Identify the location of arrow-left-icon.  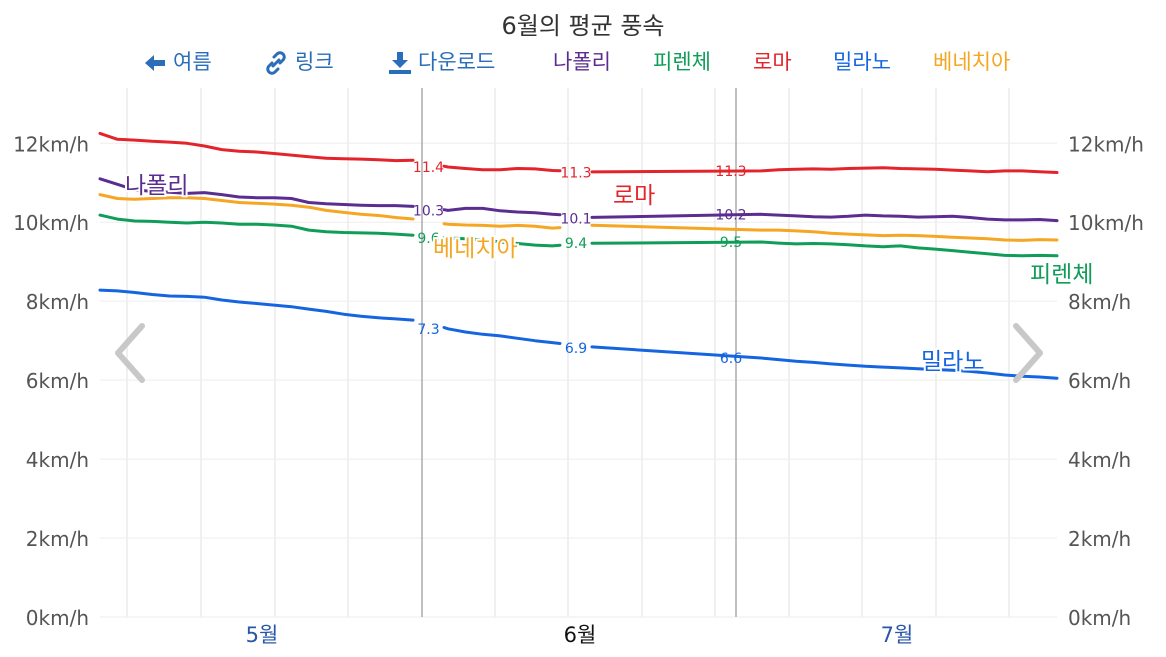
(155, 63).